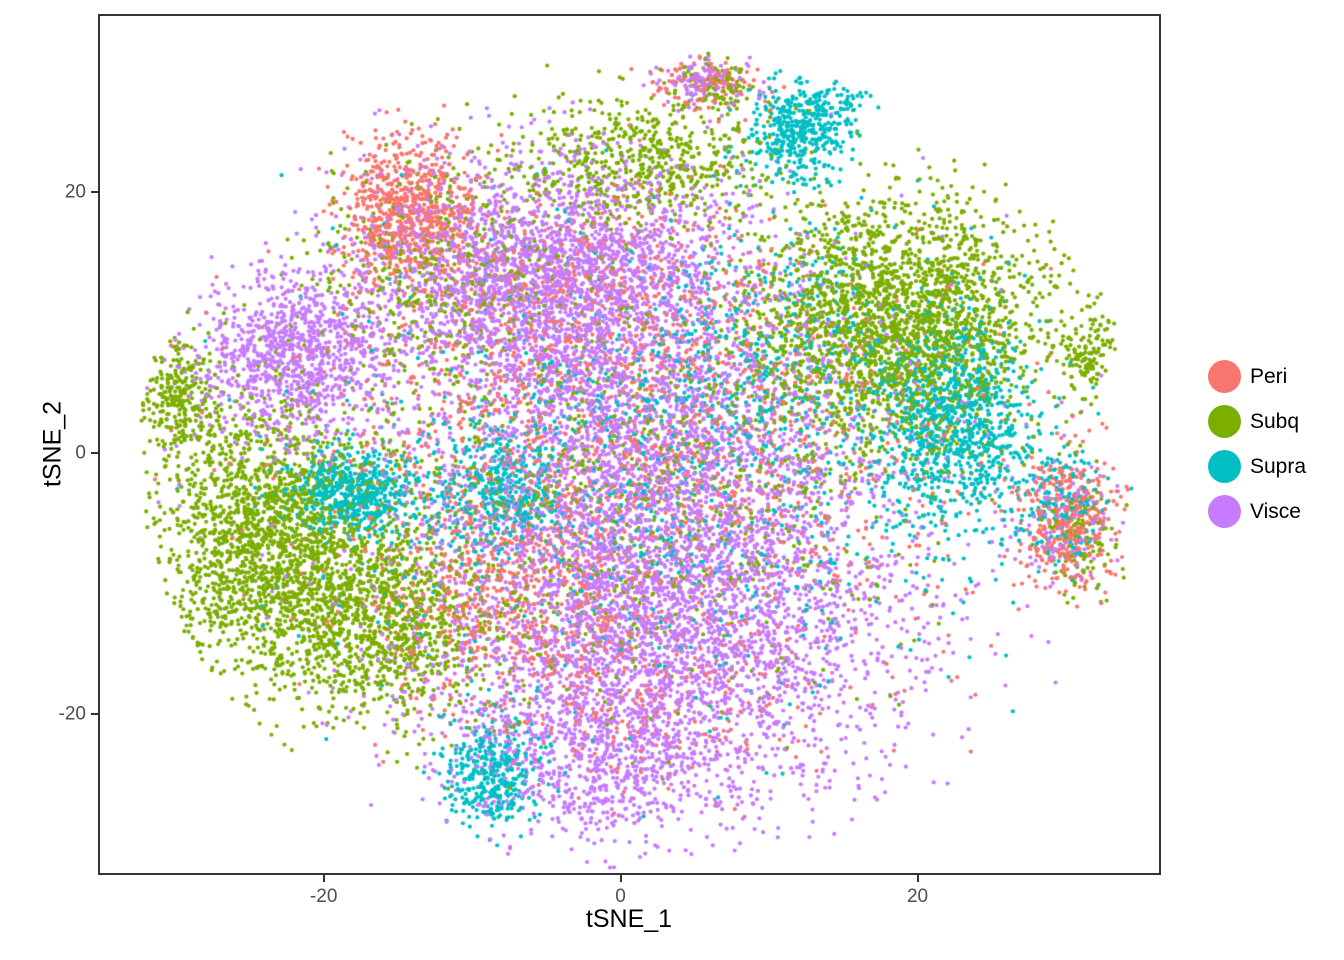 The width and height of the screenshot is (1344, 960). I want to click on x-tick-label: -20, so click(323, 896).